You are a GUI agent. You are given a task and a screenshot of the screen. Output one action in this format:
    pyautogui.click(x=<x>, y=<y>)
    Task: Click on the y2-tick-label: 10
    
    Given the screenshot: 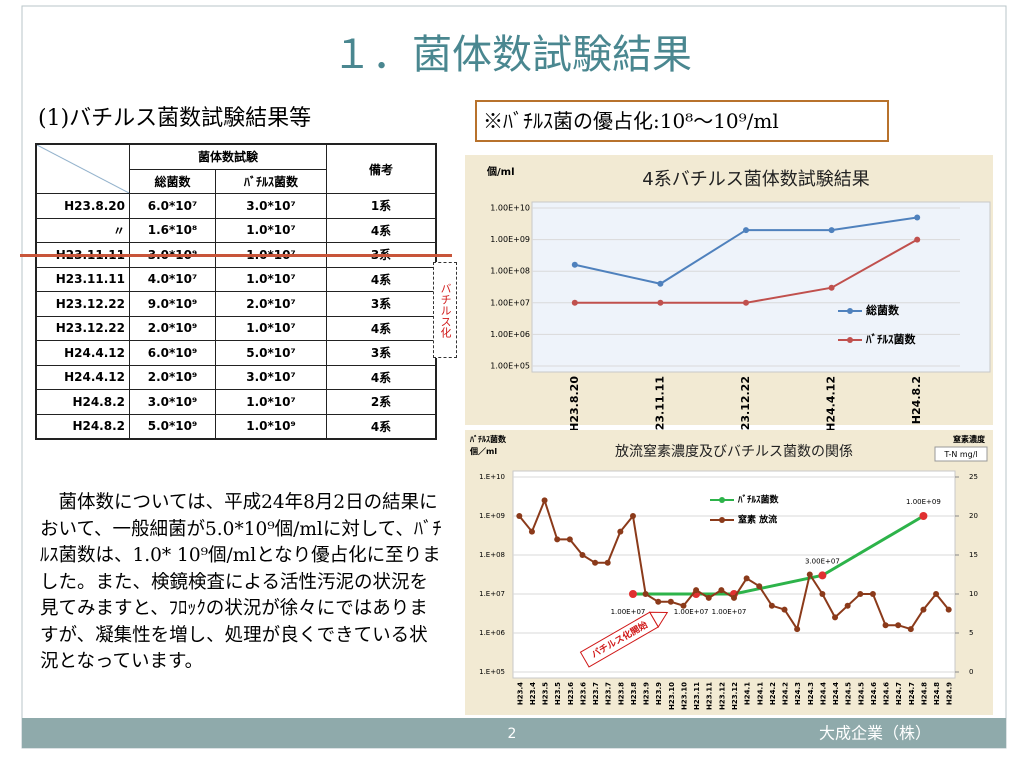 What is the action you would take?
    pyautogui.click(x=973, y=594)
    